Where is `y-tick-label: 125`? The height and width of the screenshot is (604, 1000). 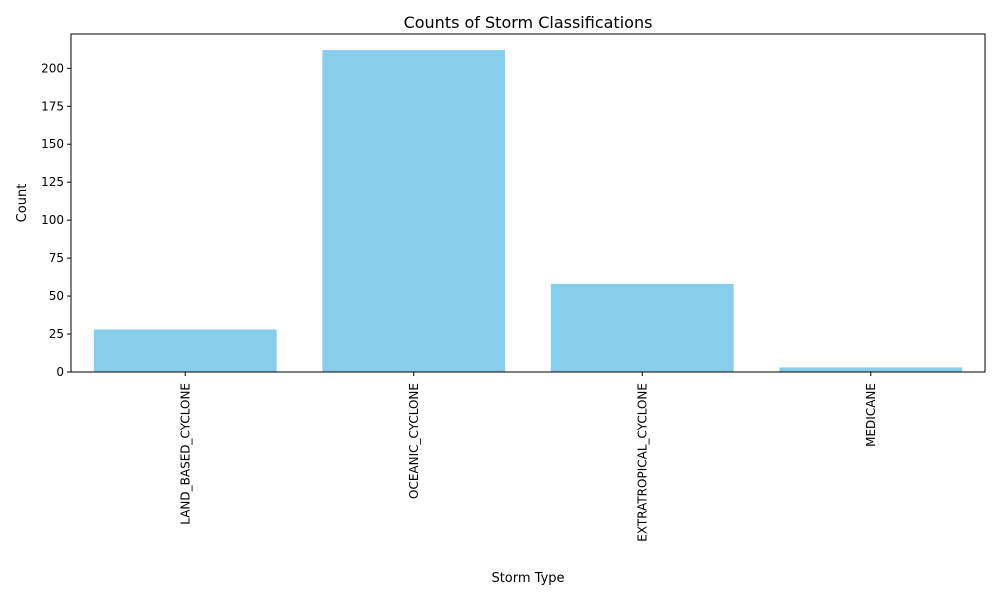
y-tick-label: 125 is located at coordinates (52, 182).